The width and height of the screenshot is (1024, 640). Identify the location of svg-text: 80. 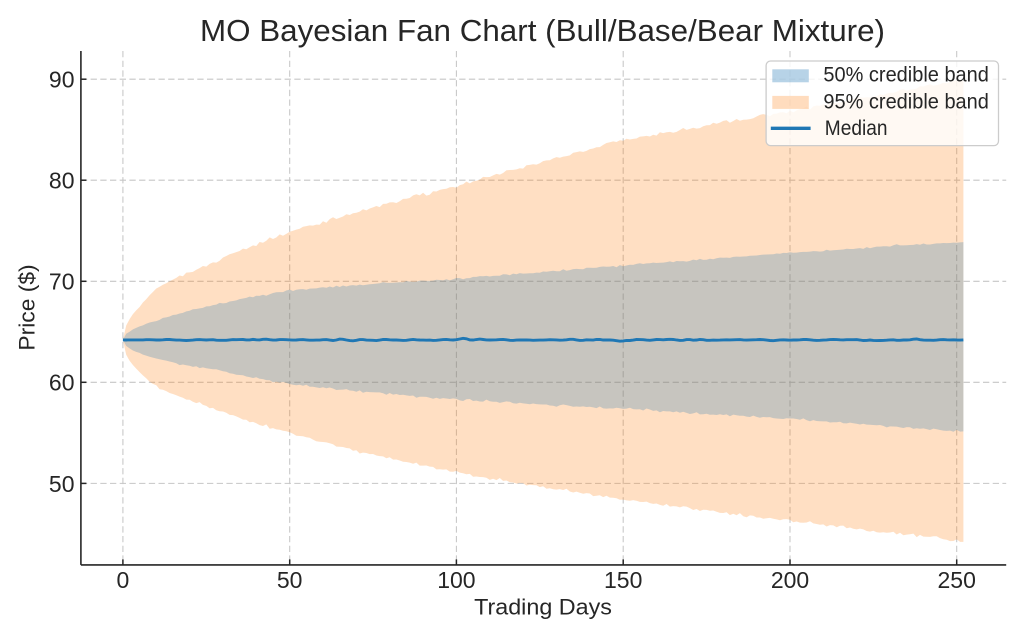
(62, 181).